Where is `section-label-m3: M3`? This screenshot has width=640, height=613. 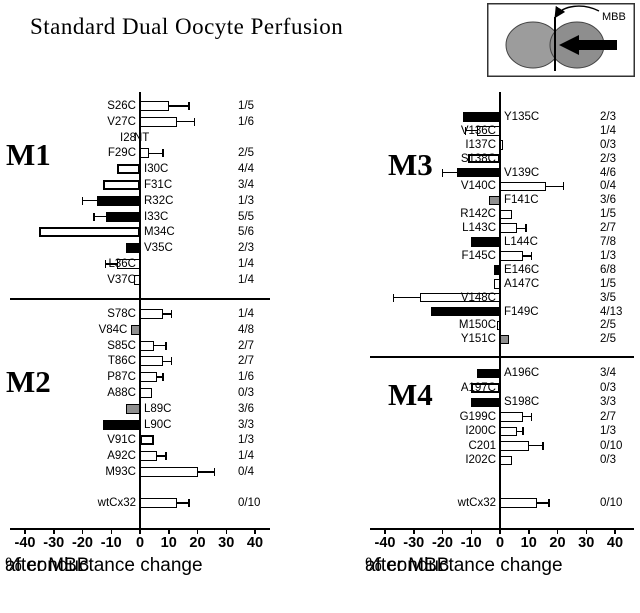
section-label-m3: M3 is located at coordinates (410, 164).